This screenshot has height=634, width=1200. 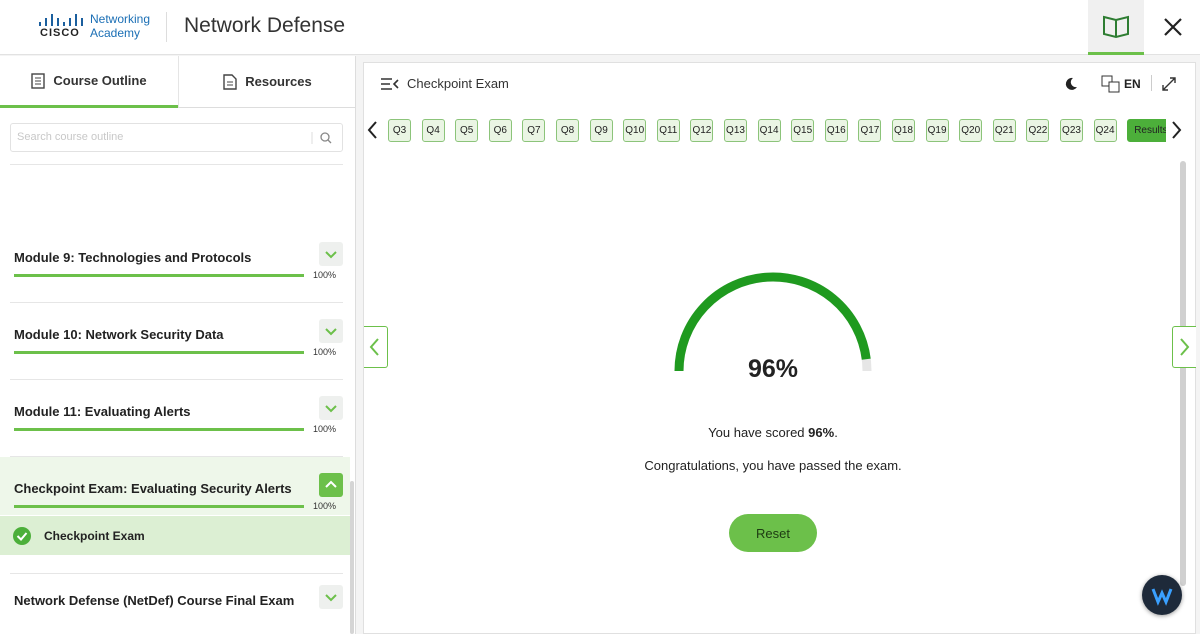 I want to click on search-icon, so click(x=321, y=138).